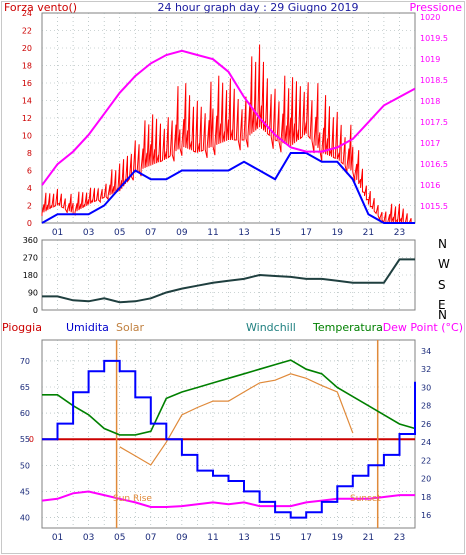 This screenshot has height=555, width=466. What do you see at coordinates (31, 439) in the screenshot?
I see `rain-tick-label: 0` at bounding box center [31, 439].